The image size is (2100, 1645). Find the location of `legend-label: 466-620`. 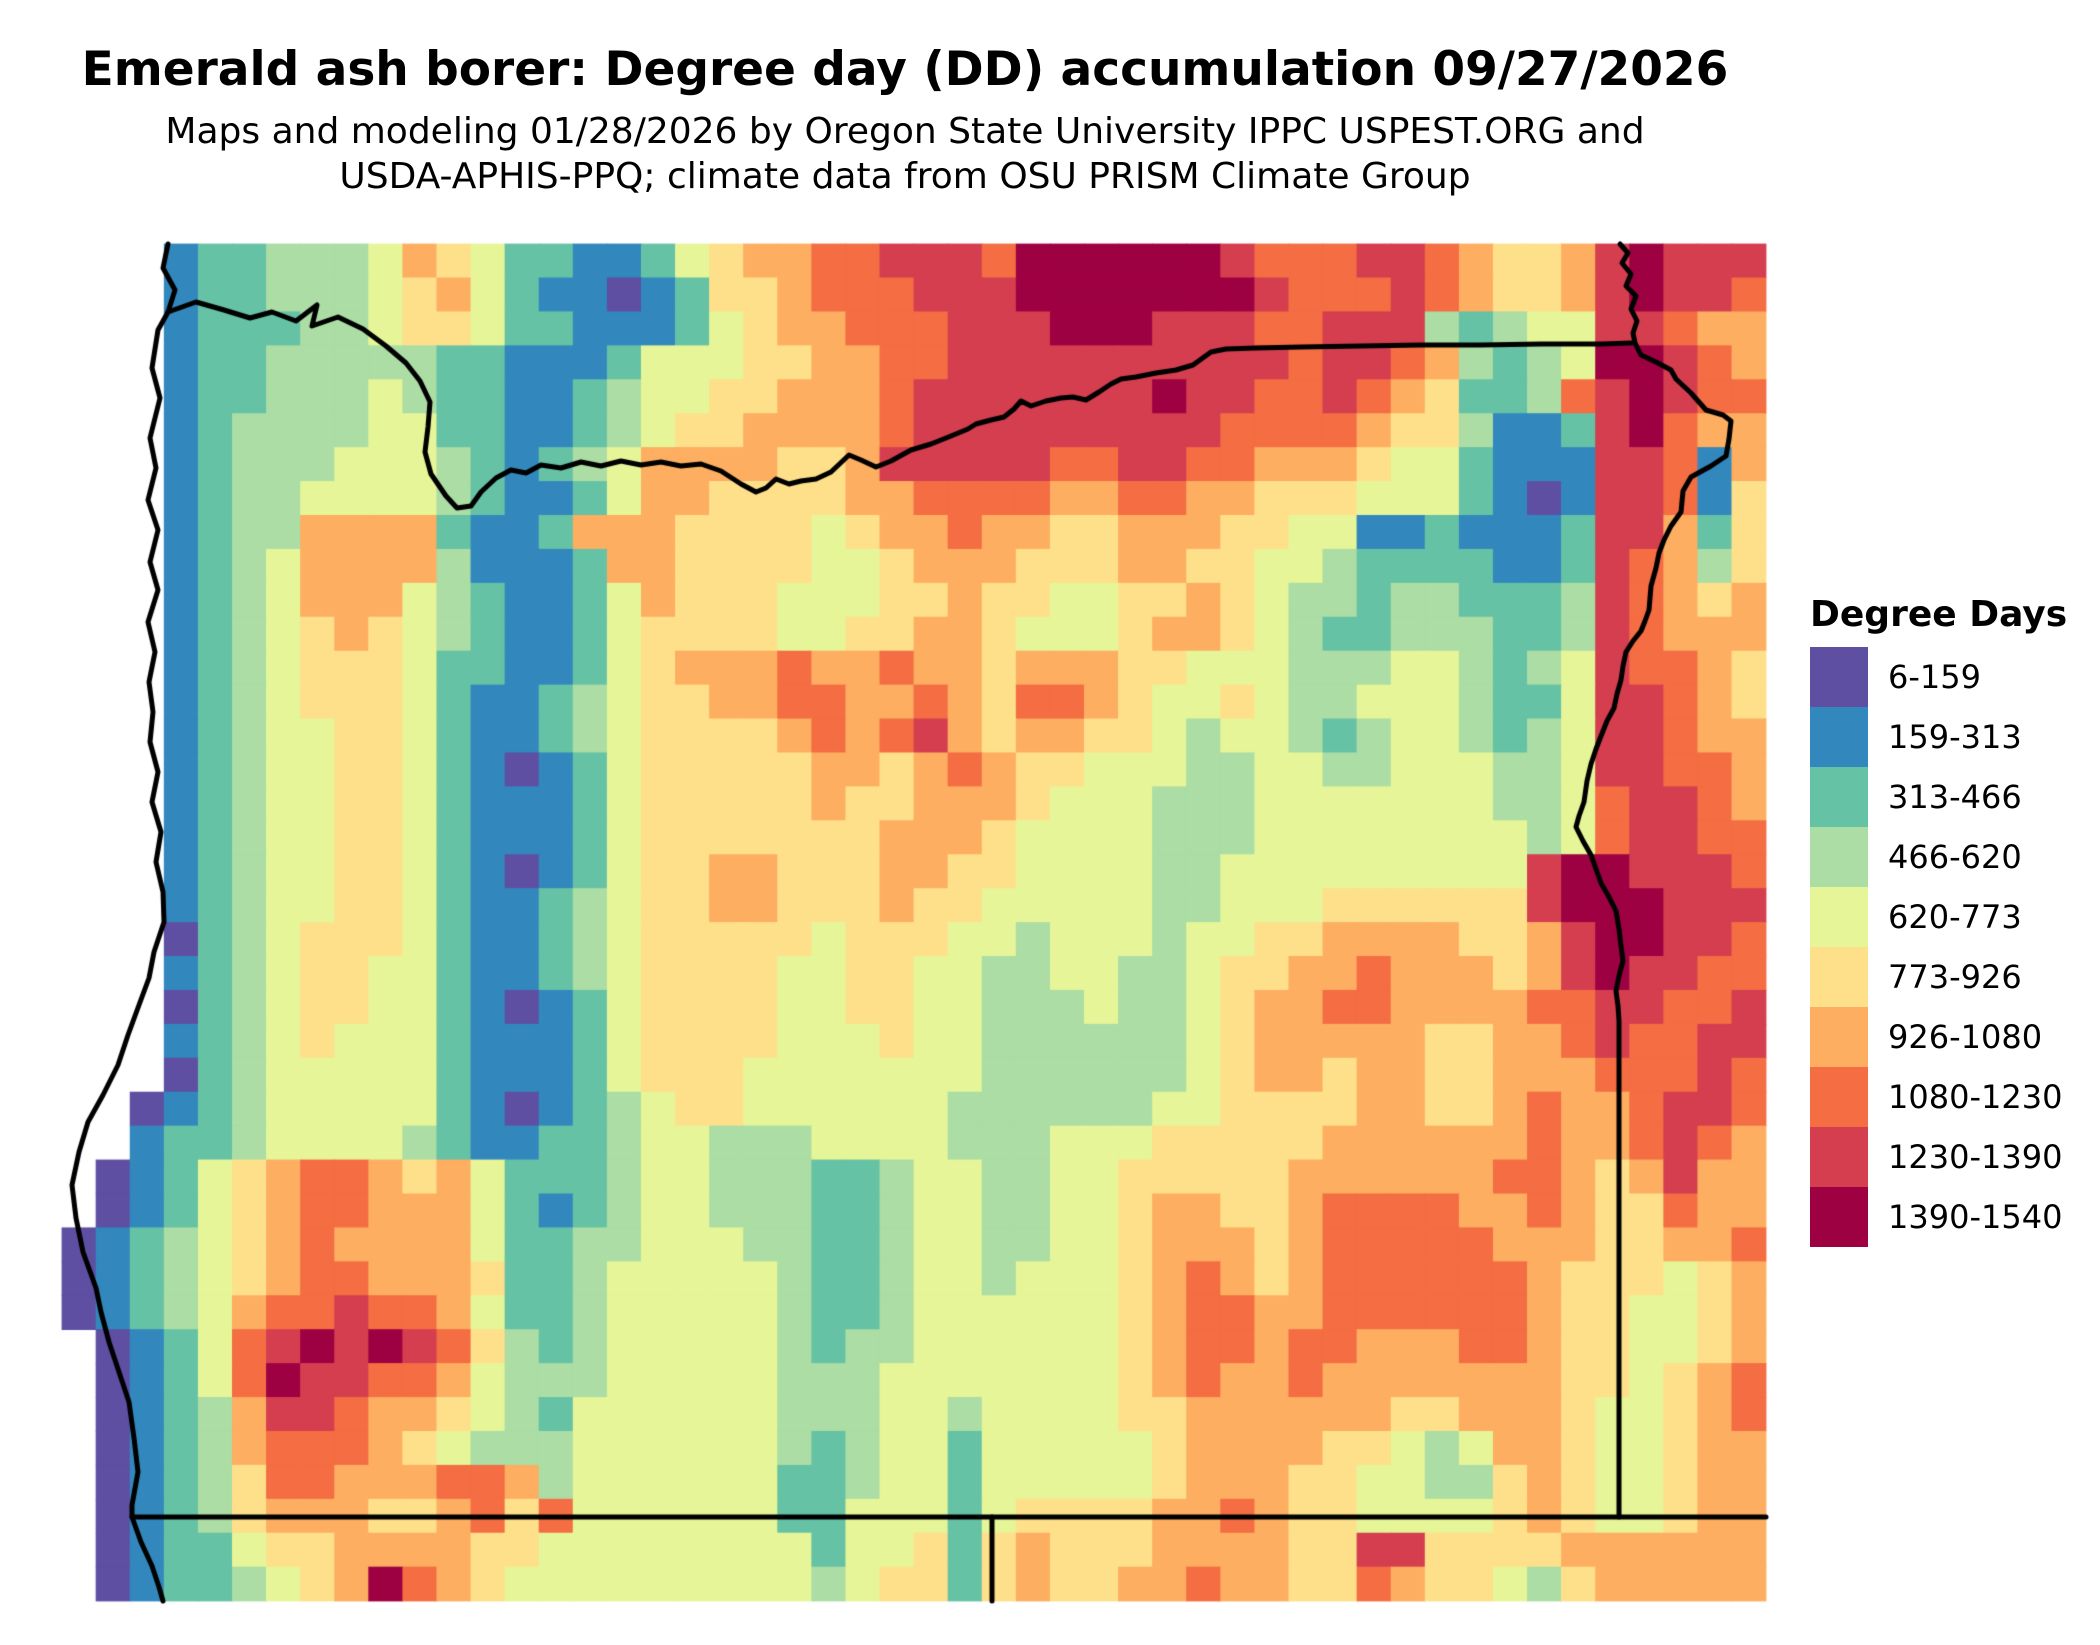

legend-label: 466-620 is located at coordinates (1955, 857).